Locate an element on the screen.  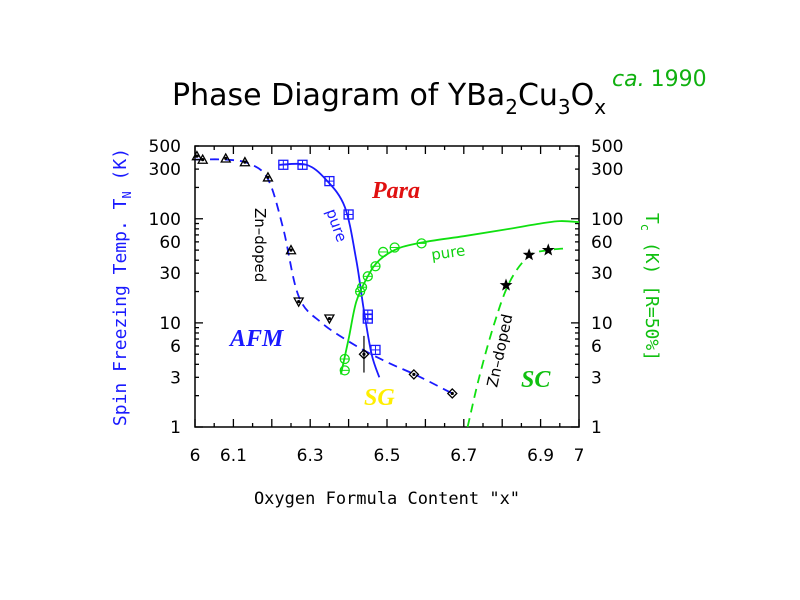
curve-sc-zn-curve is located at coordinates (517, 337).